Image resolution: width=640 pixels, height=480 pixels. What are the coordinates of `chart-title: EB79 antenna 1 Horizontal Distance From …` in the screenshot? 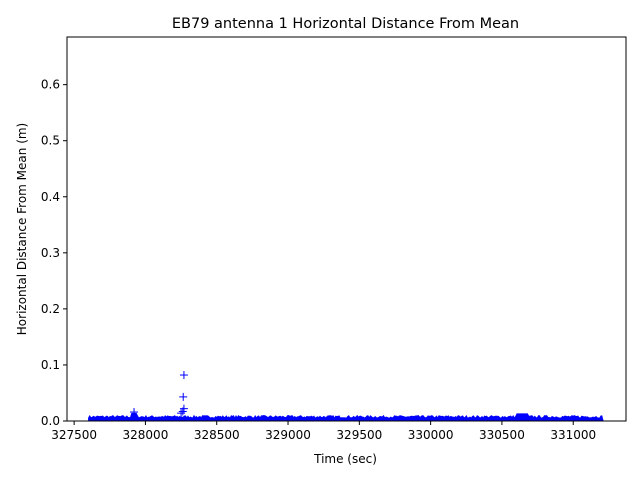 It's located at (345, 24).